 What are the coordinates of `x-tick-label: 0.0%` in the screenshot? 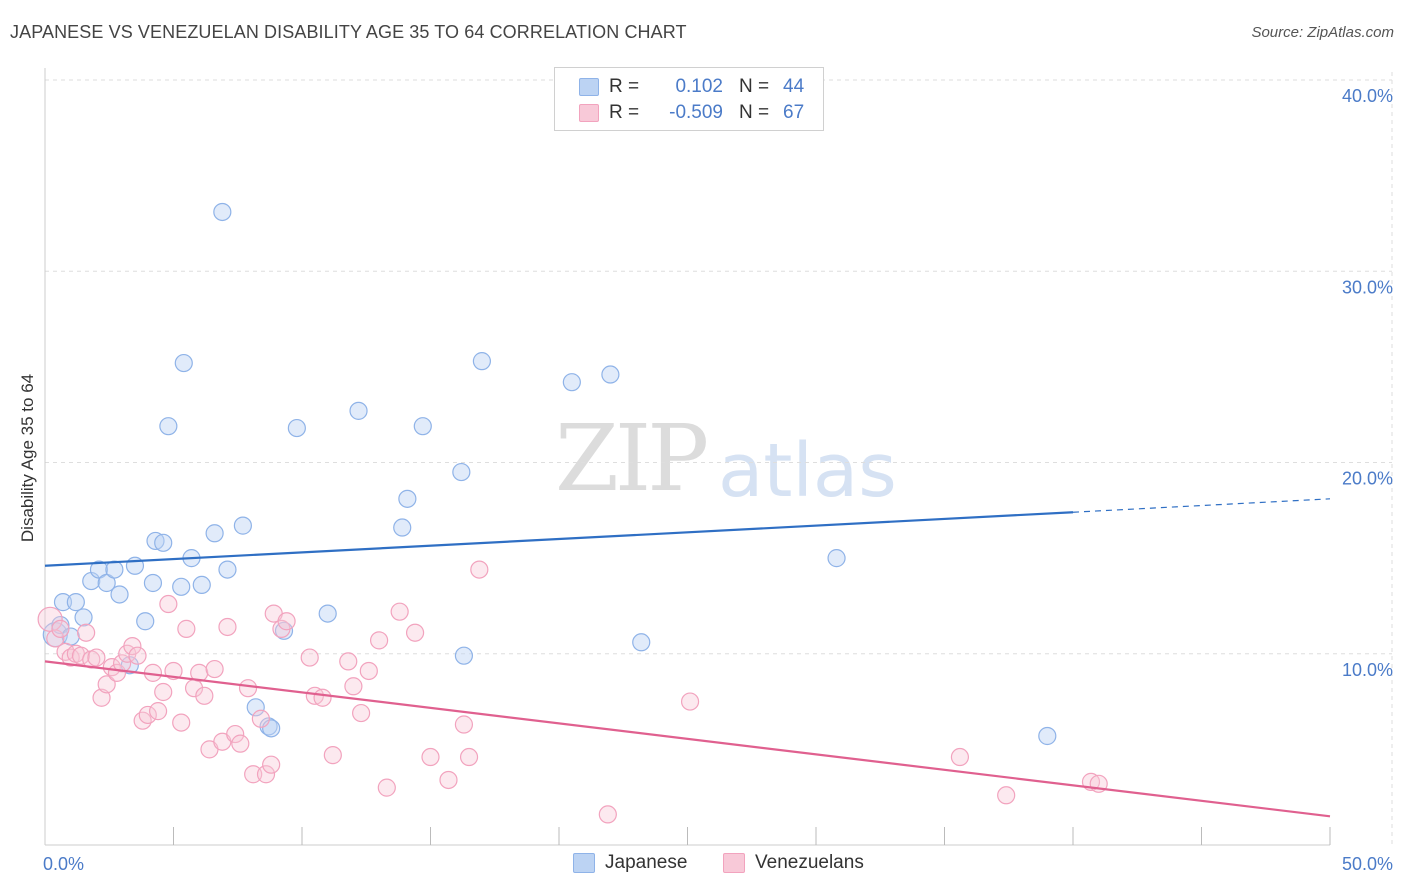 It's located at (63, 864).